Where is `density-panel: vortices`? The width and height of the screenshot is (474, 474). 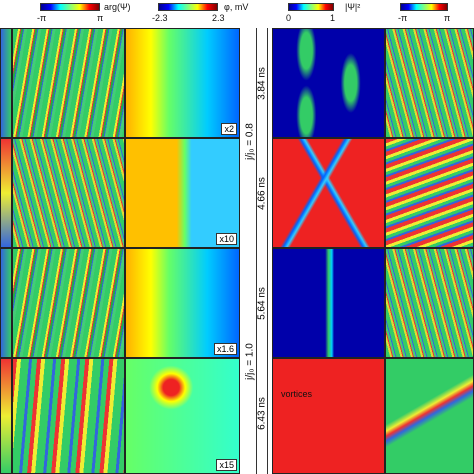
density-panel: vortices is located at coordinates (328, 416).